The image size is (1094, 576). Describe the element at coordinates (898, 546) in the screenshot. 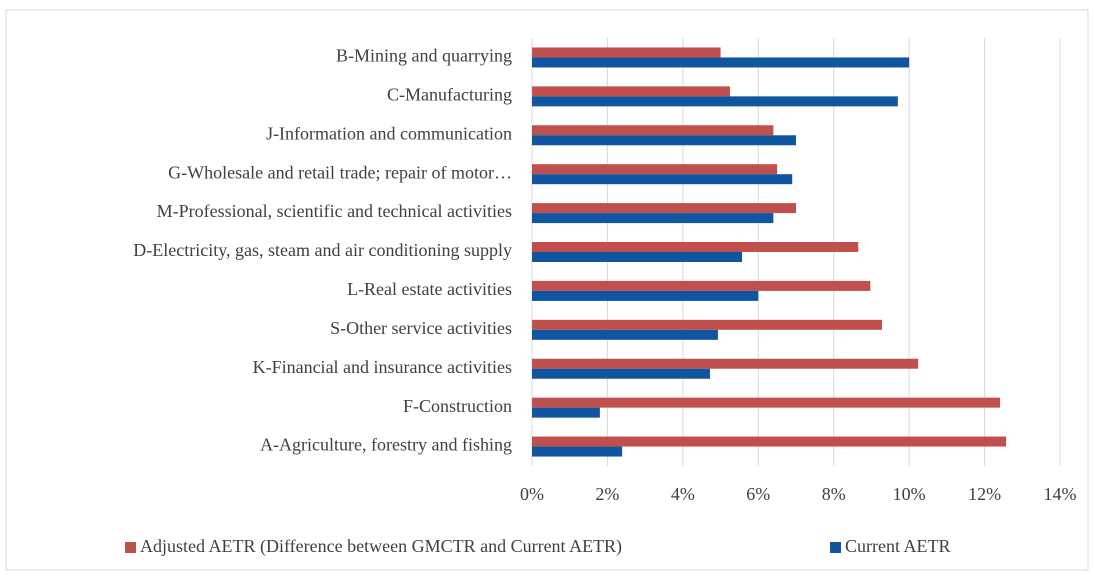

I see `legend-label: Current AETR` at that location.